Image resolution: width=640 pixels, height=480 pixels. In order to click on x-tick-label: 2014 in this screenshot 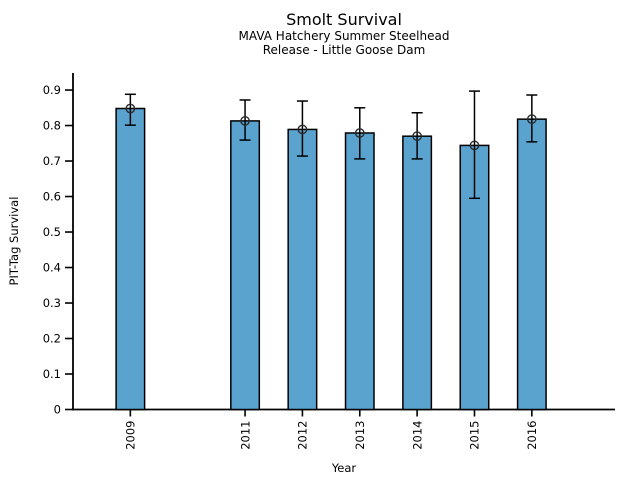, I will do `click(417, 435)`.